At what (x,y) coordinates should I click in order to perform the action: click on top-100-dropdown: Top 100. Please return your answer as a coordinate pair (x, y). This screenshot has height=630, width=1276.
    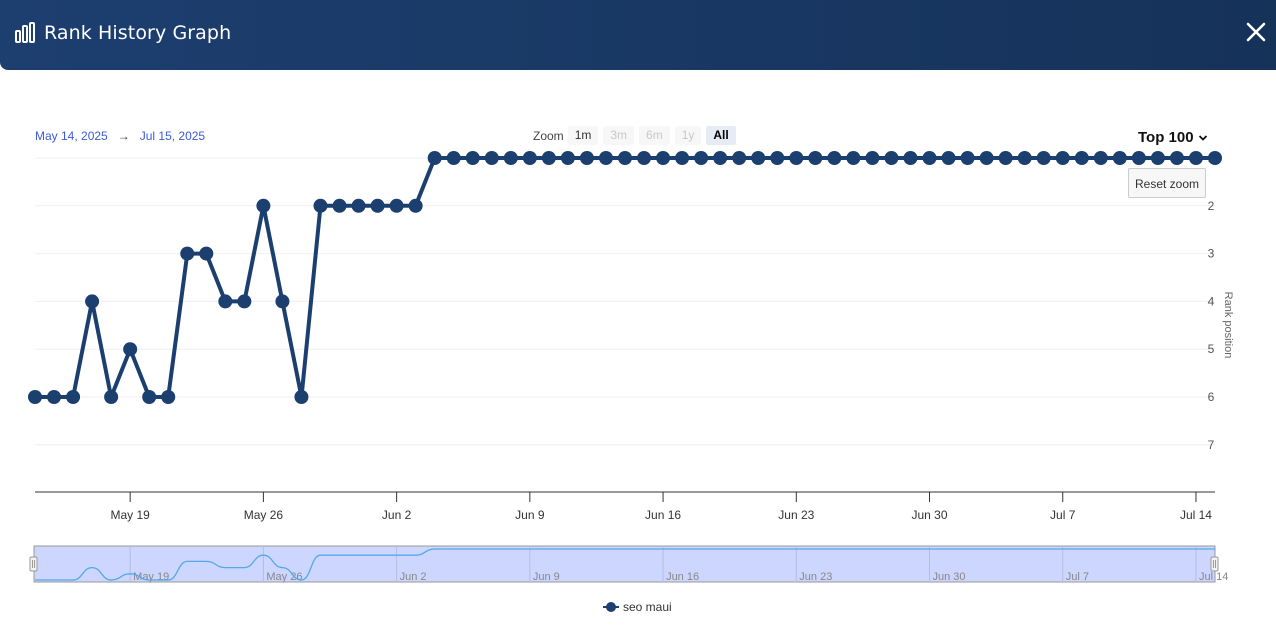
    Looking at the image, I should click on (1173, 137).